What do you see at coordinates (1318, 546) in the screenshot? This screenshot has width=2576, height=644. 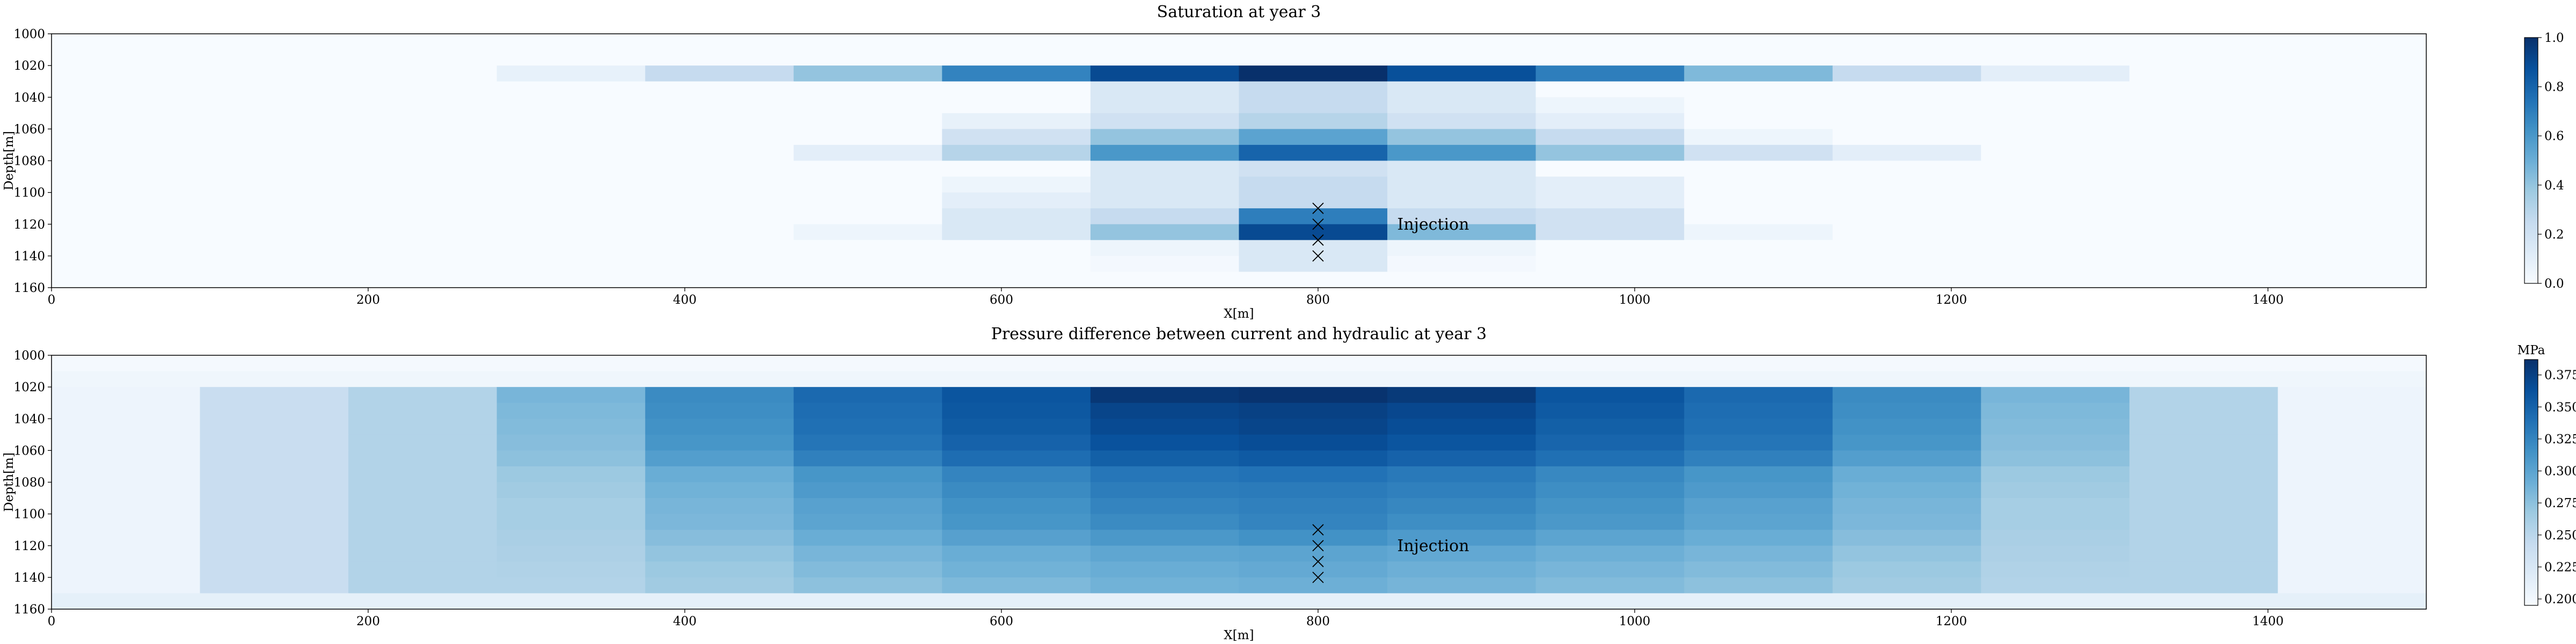 I see `injection-marker` at bounding box center [1318, 546].